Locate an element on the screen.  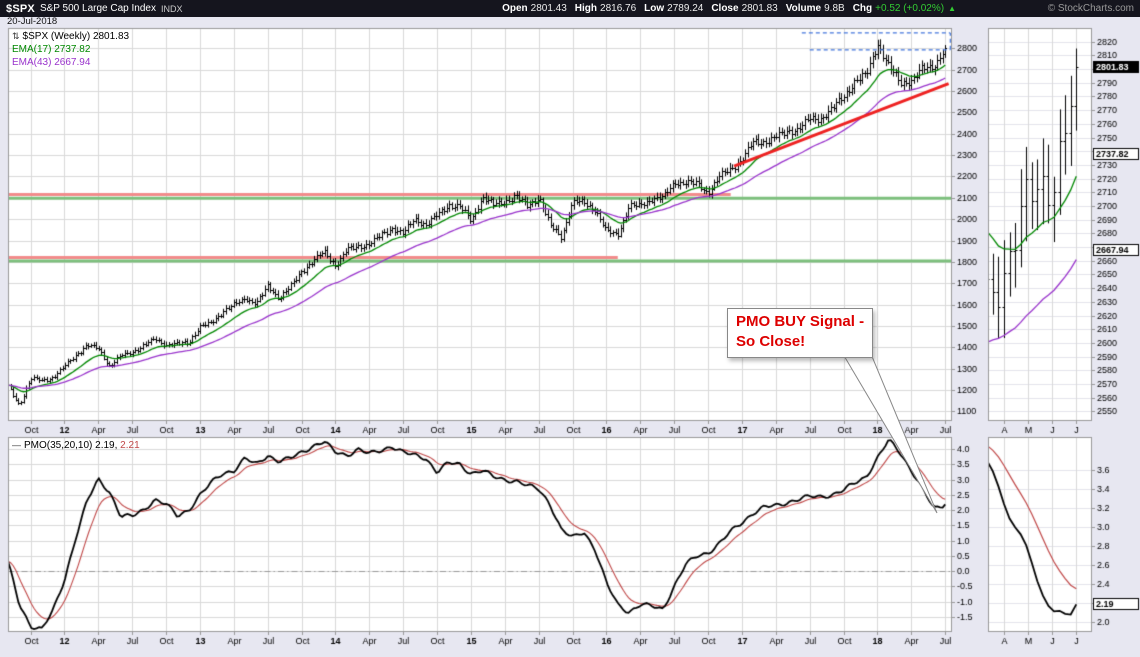
annotation-pmo-buy-signal: PMO BUY Signal - So Close! is located at coordinates (800, 333).